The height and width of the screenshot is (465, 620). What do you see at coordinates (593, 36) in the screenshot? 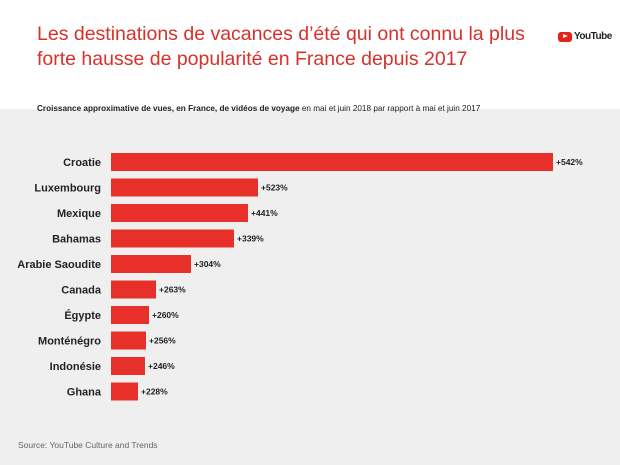
I see `youtube-logo-text: YouTube` at bounding box center [593, 36].